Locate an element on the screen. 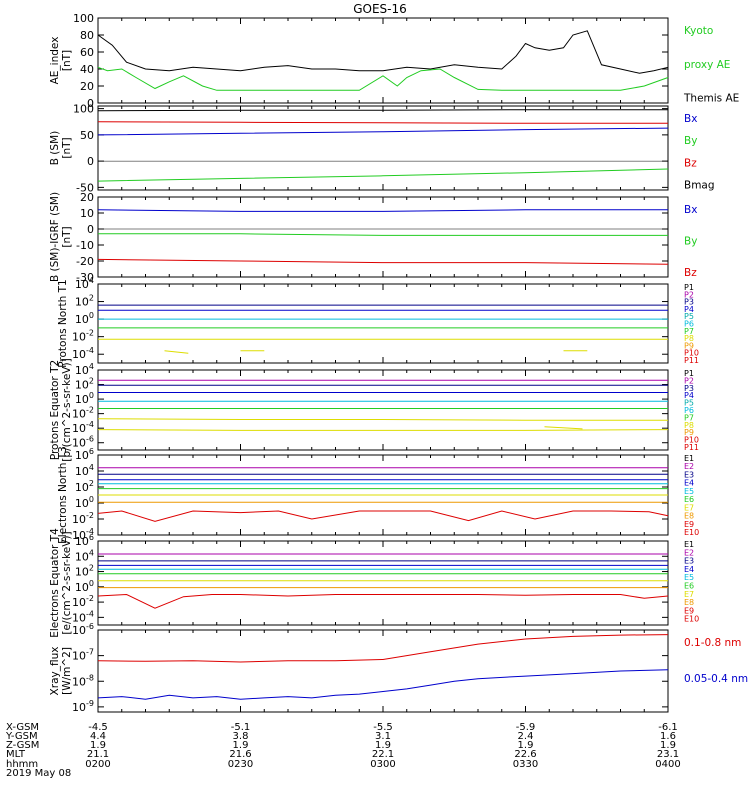 Image resolution: width=750 pixels, height=800 pixels. svg-text: [e/(cm^2-s-sr-keV)] is located at coordinates (67, 582).